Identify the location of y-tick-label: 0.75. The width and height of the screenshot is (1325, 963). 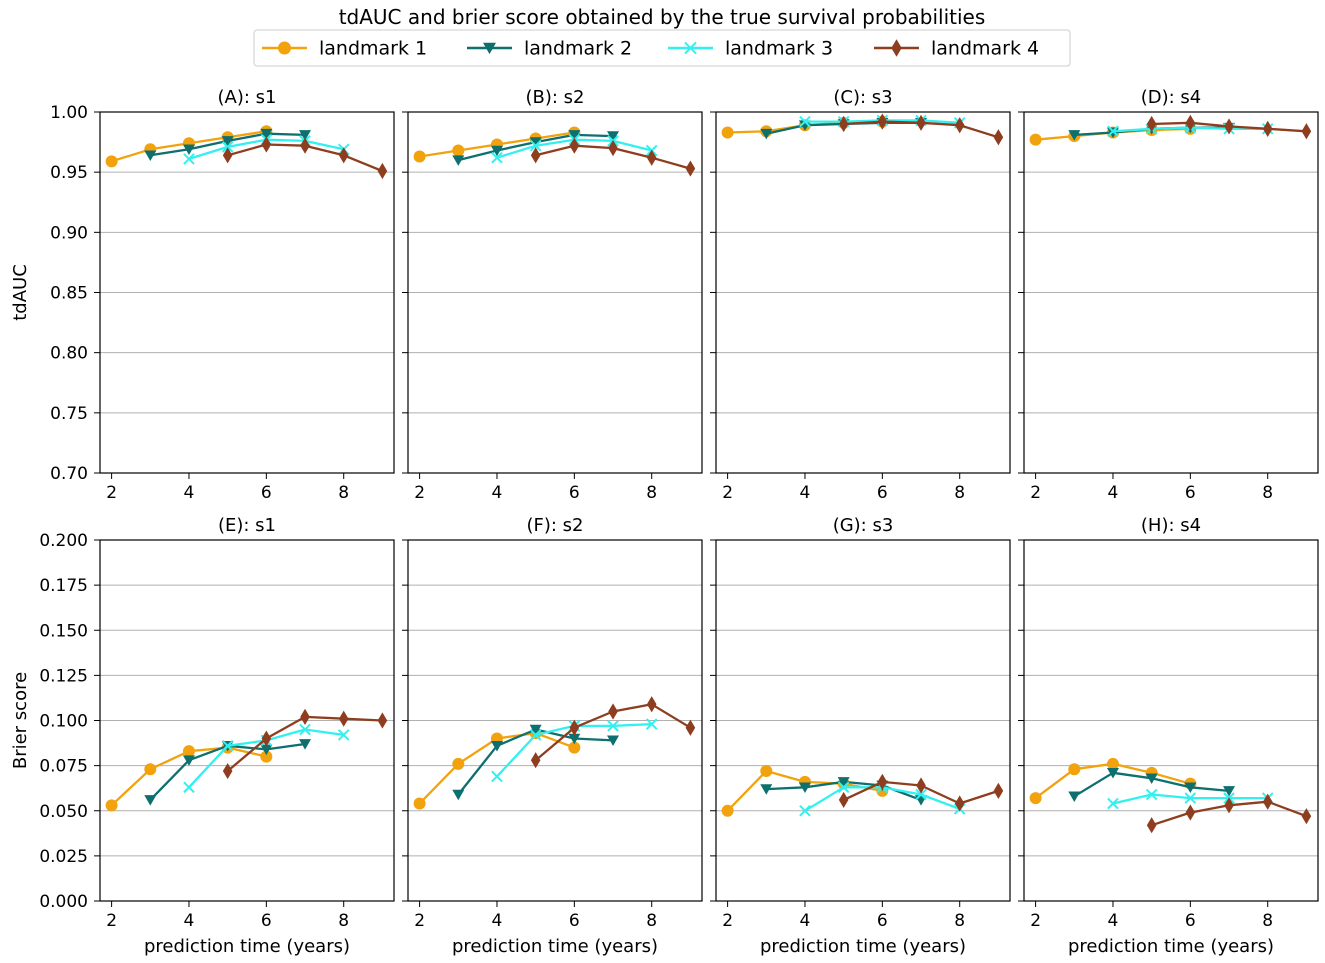
(69, 414).